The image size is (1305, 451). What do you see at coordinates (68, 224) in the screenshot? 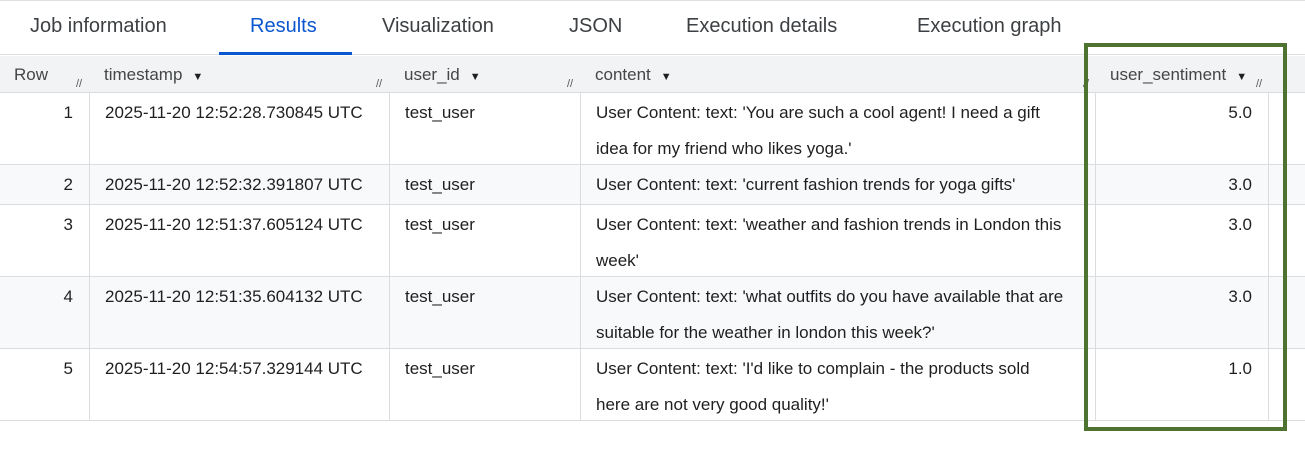
I see `row-number: 3` at bounding box center [68, 224].